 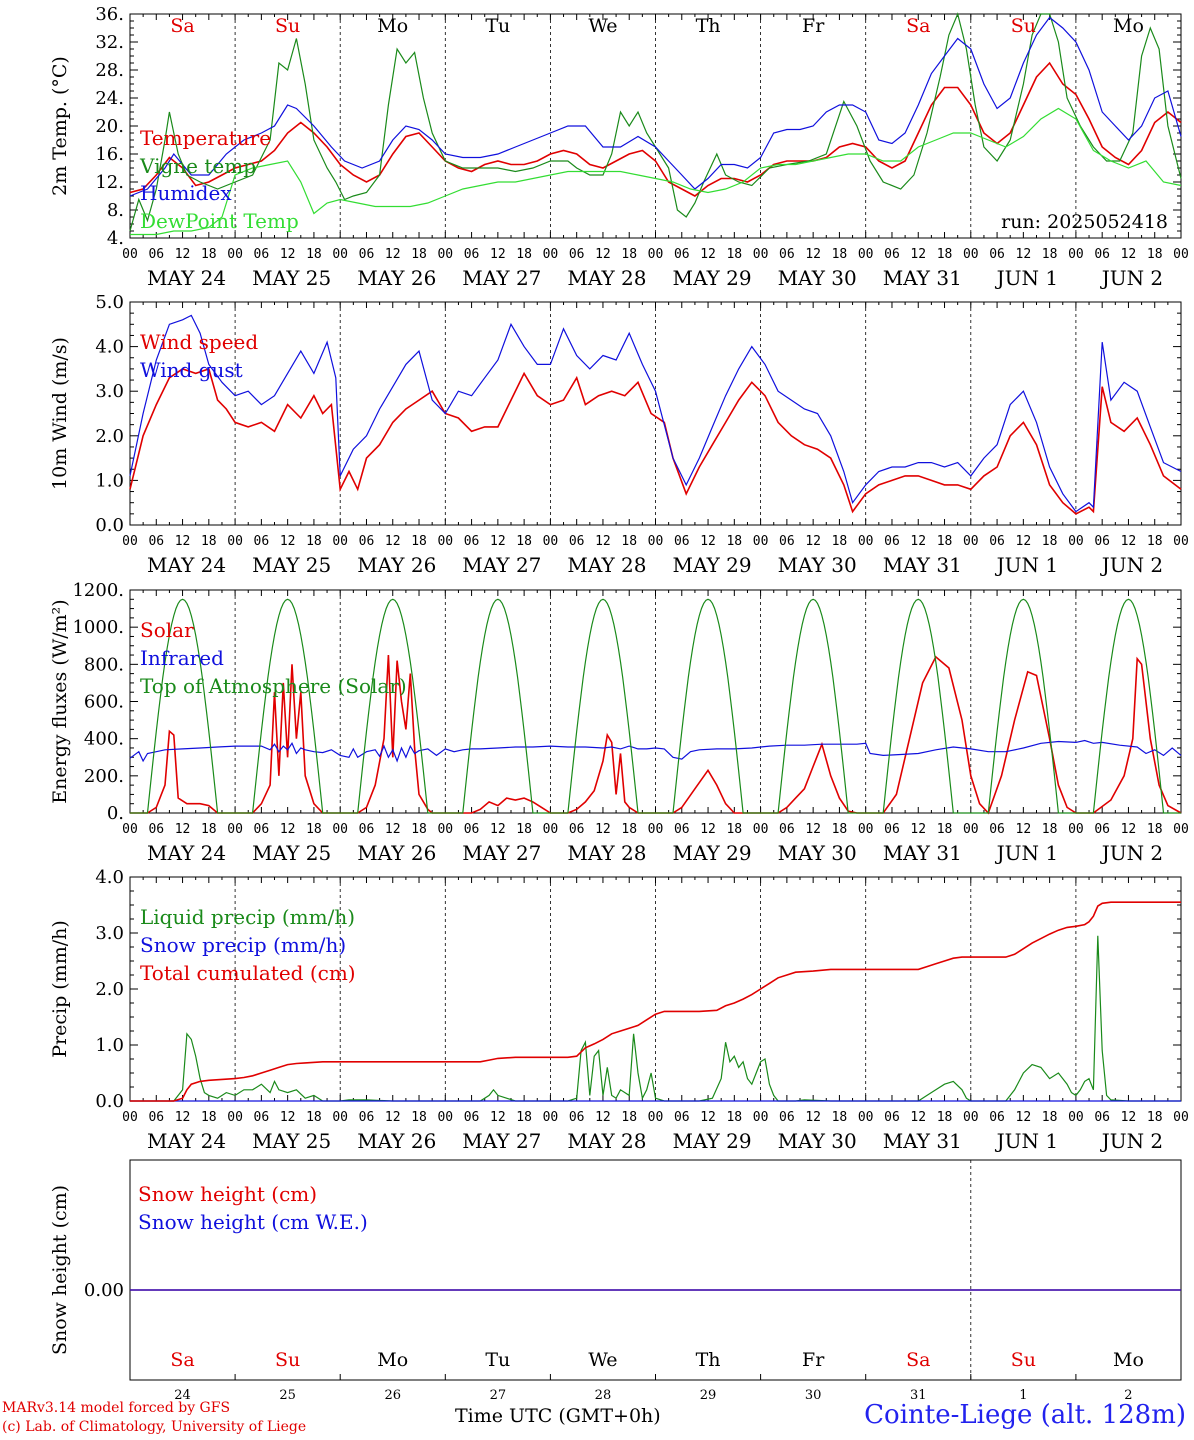 I want to click on y-tick-label: 800., so click(x=104, y=664).